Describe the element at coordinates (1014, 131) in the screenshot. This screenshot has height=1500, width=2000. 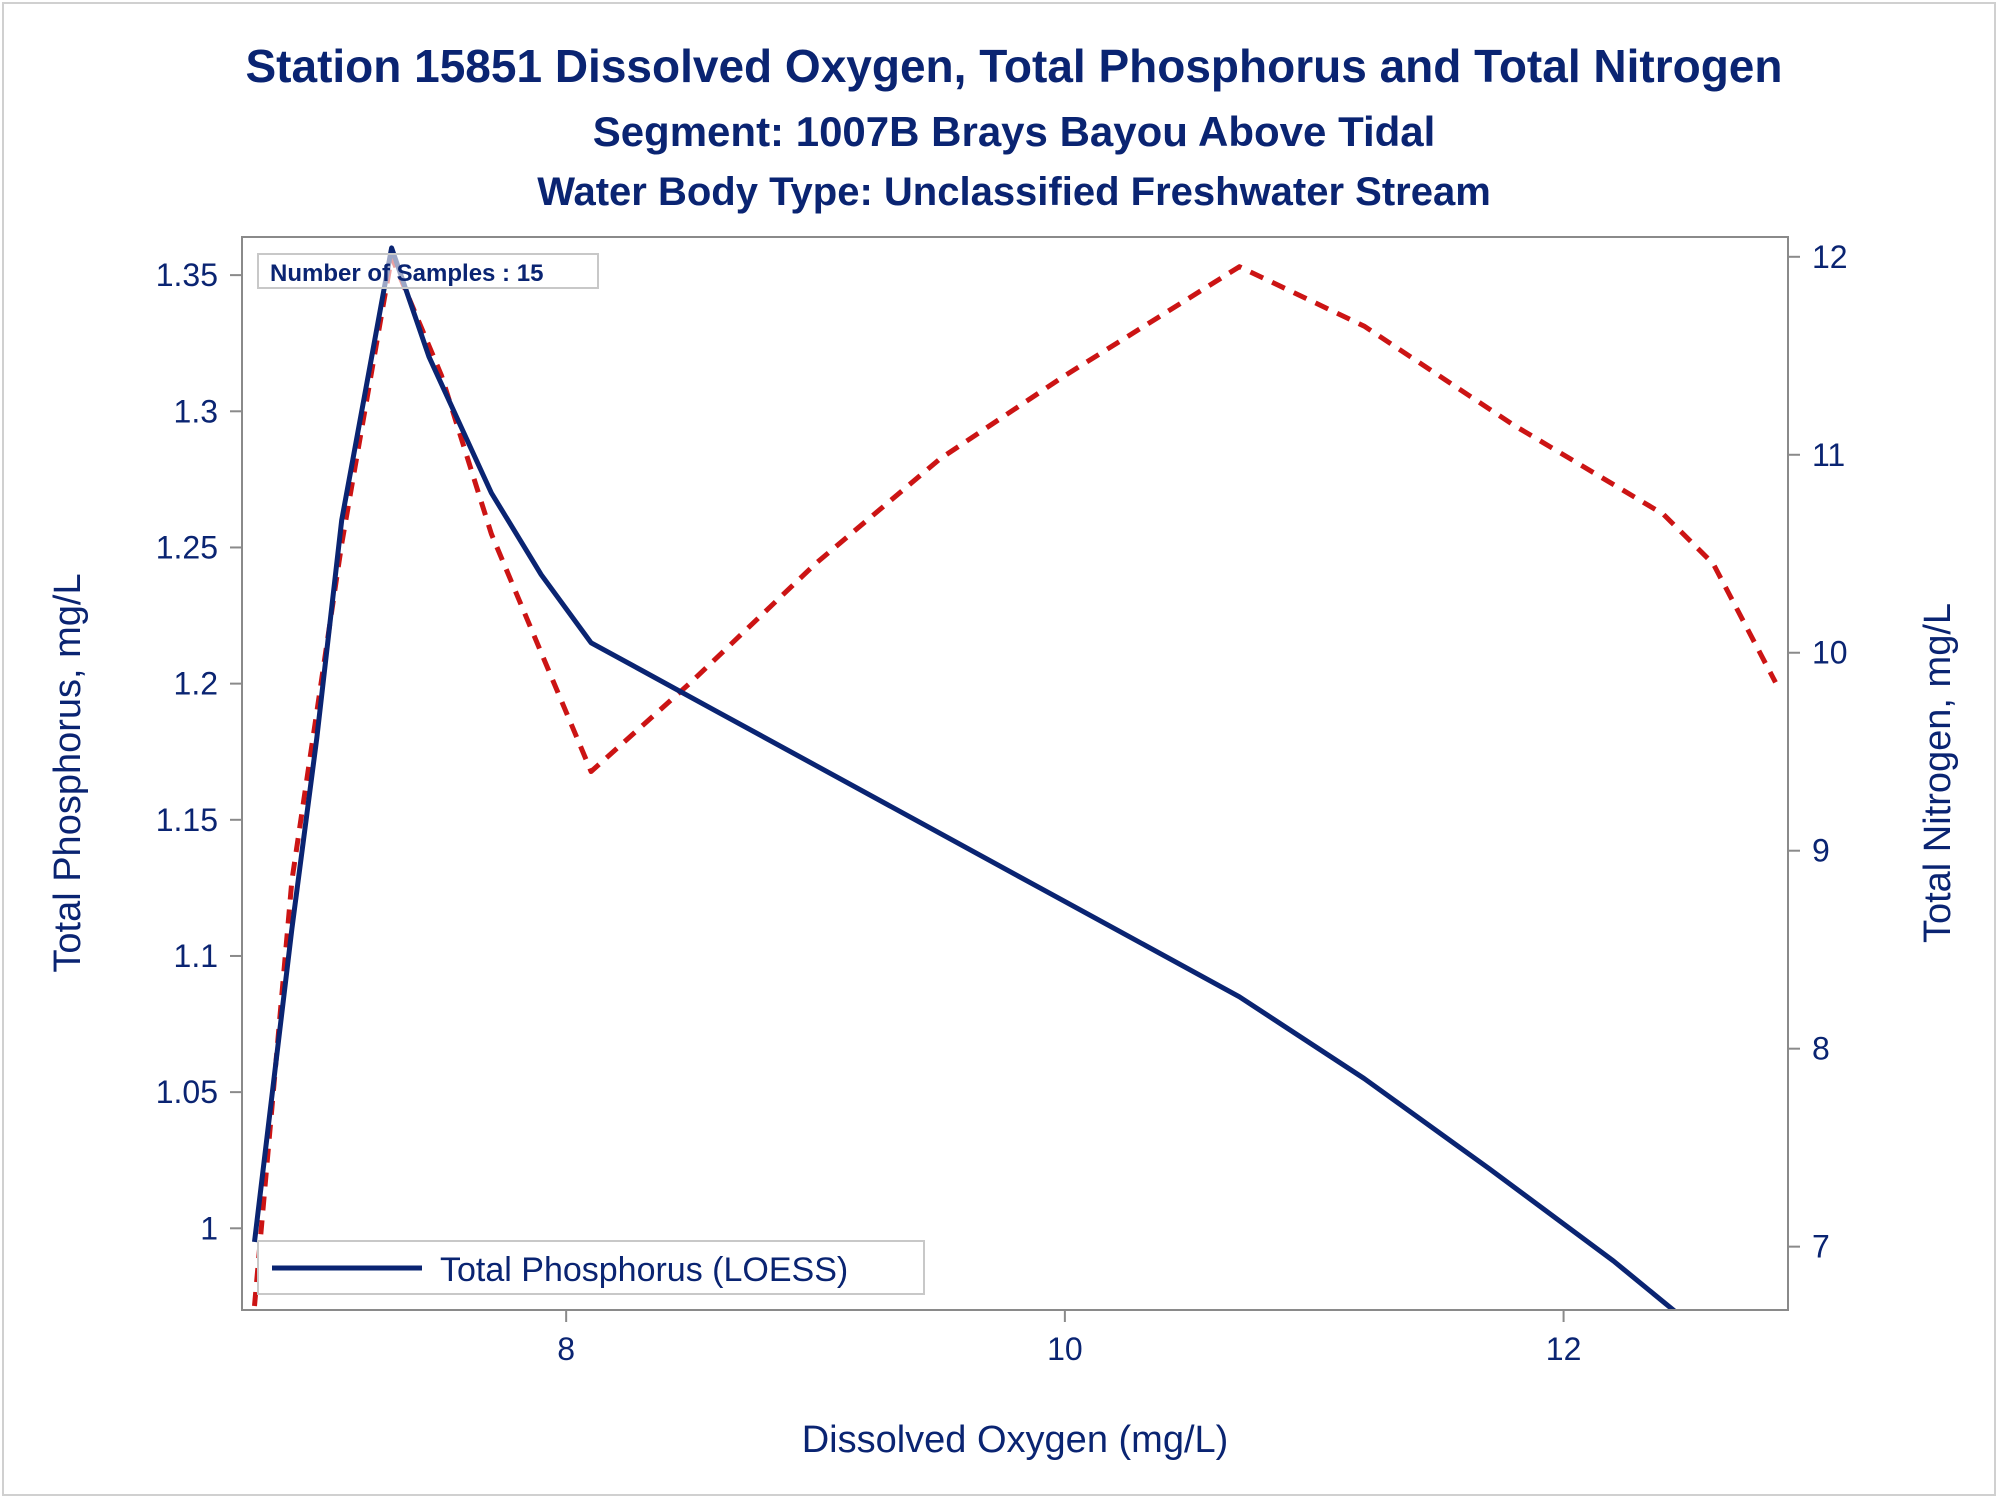
I see `chart-subtitle-segment: Segment: 1007B Brays Bayou Above Tidal` at that location.